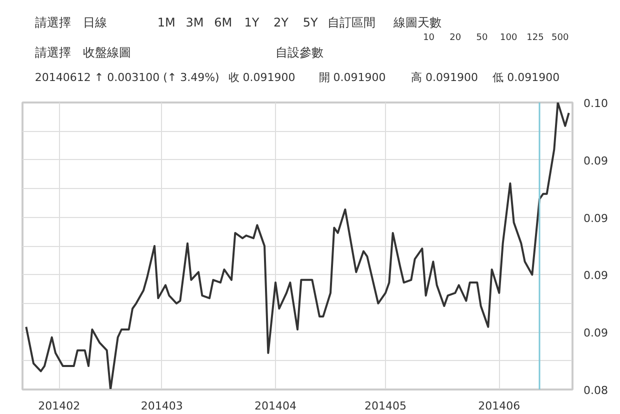 This screenshot has width=620, height=414. What do you see at coordinates (429, 38) in the screenshot?
I see `text: 10` at bounding box center [429, 38].